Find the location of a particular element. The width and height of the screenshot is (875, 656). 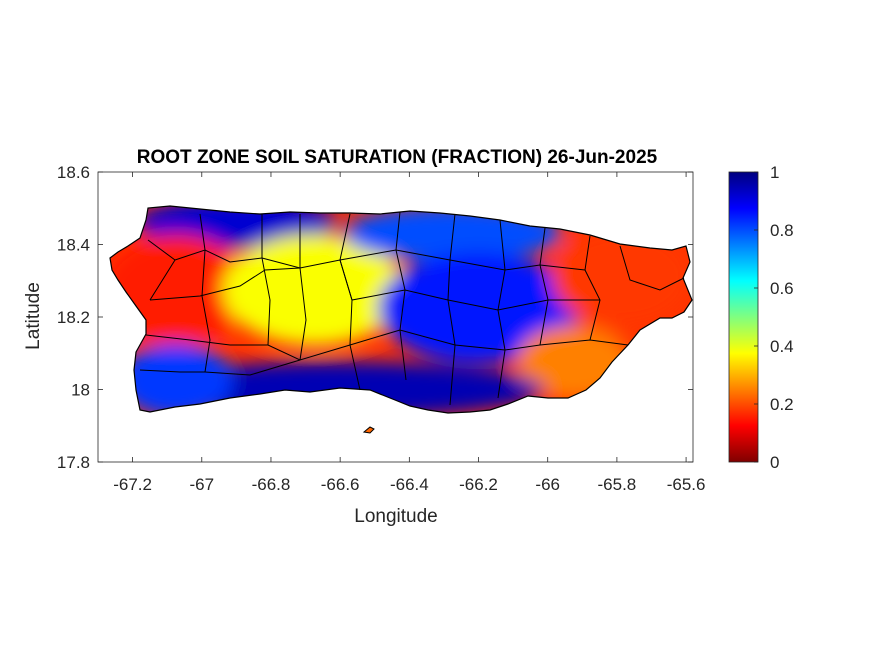

y-tick-label: 18.4 is located at coordinates (73, 245).